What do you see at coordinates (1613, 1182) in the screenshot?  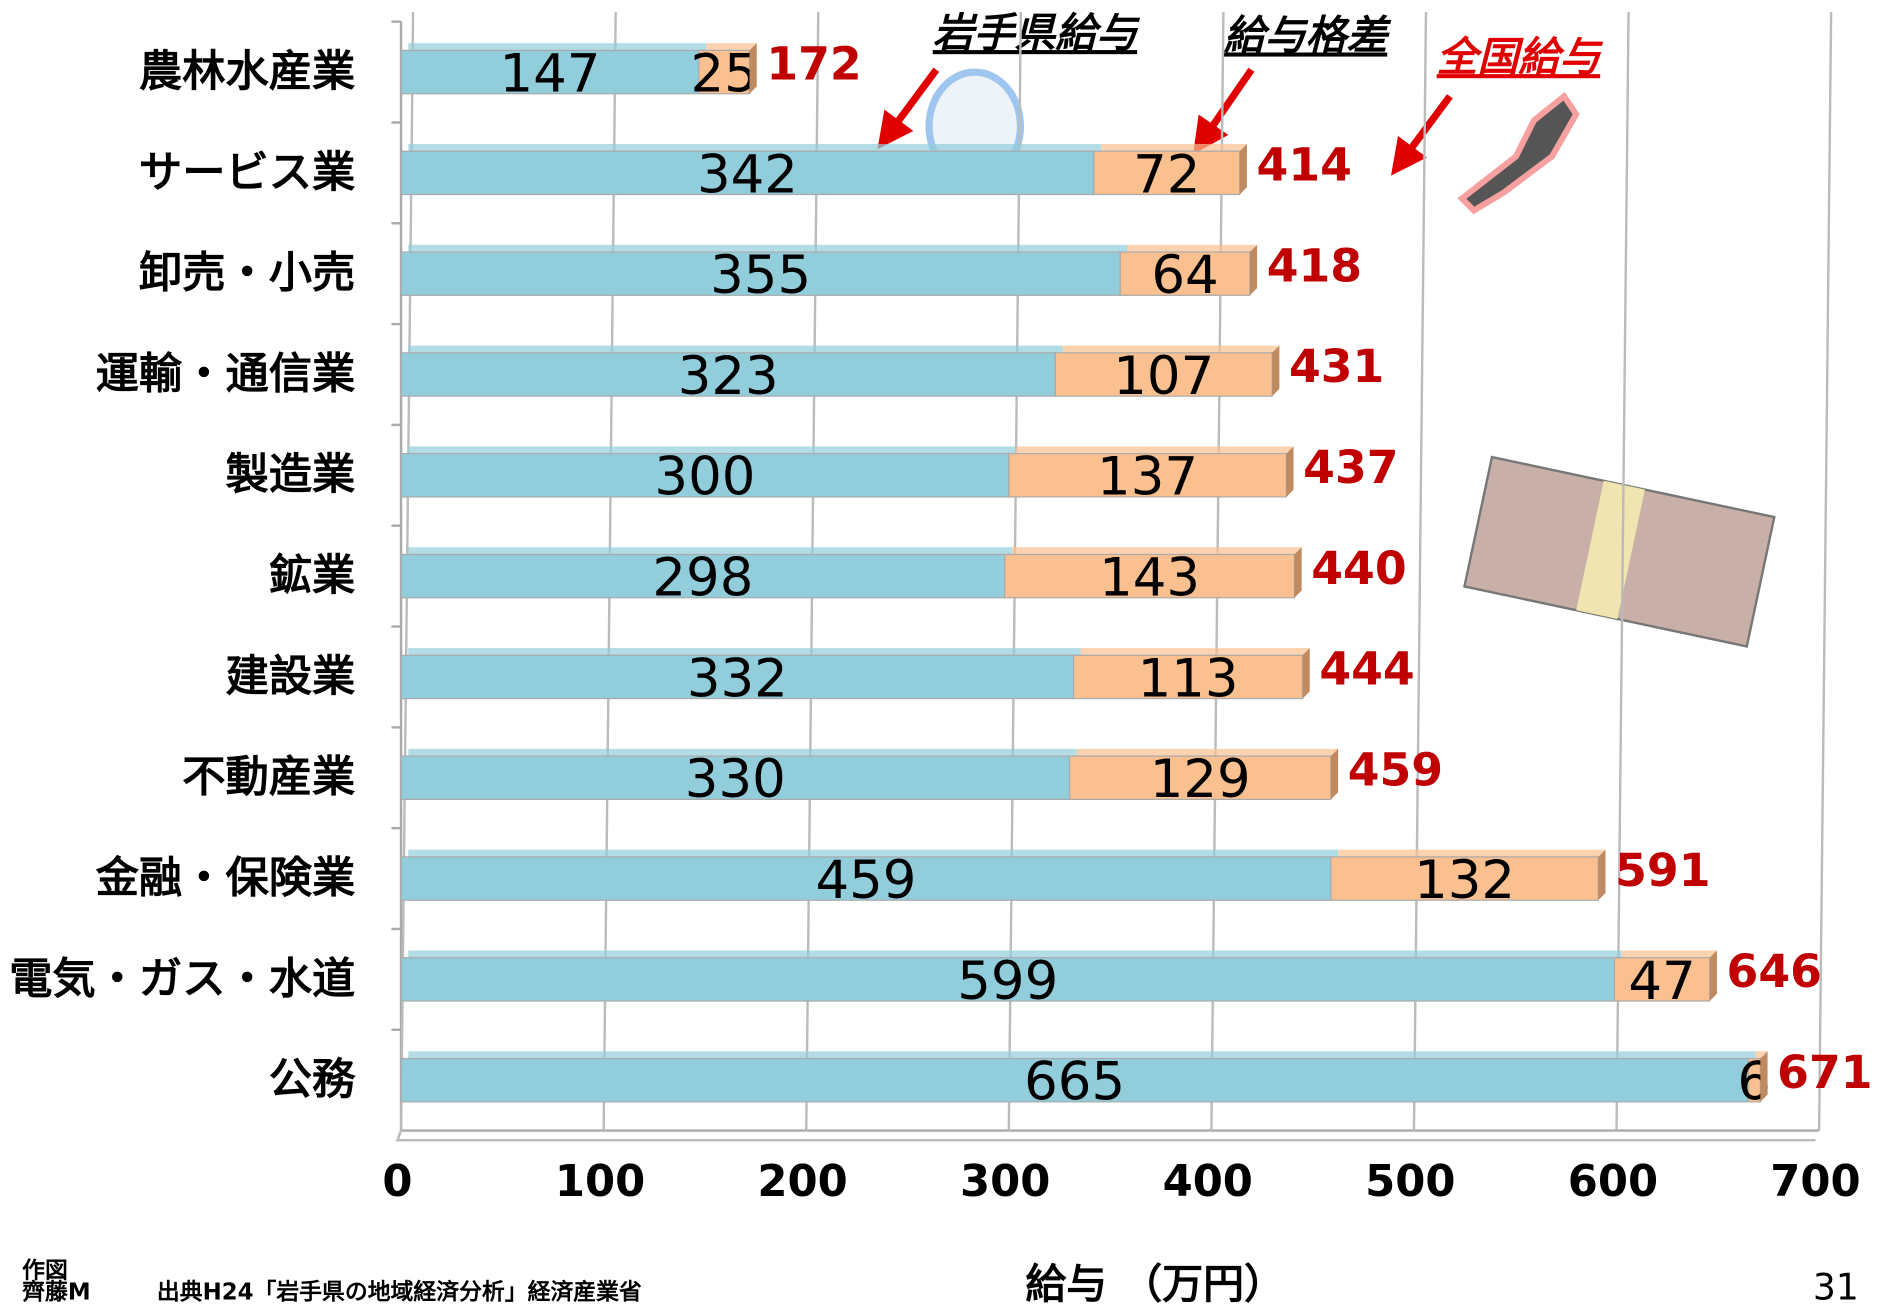 I see `x-tick-label: 600` at bounding box center [1613, 1182].